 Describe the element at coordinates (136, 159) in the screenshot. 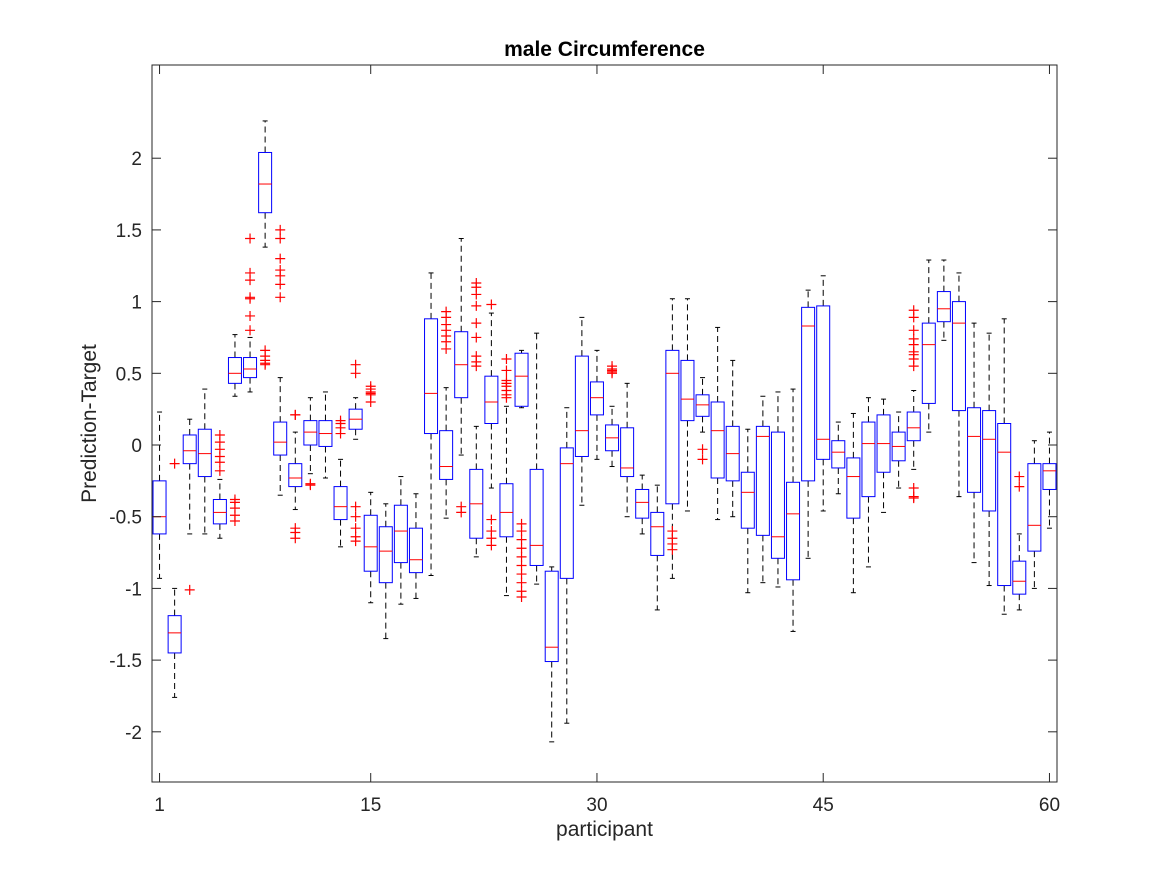

I see `y-tick-label: 2` at that location.